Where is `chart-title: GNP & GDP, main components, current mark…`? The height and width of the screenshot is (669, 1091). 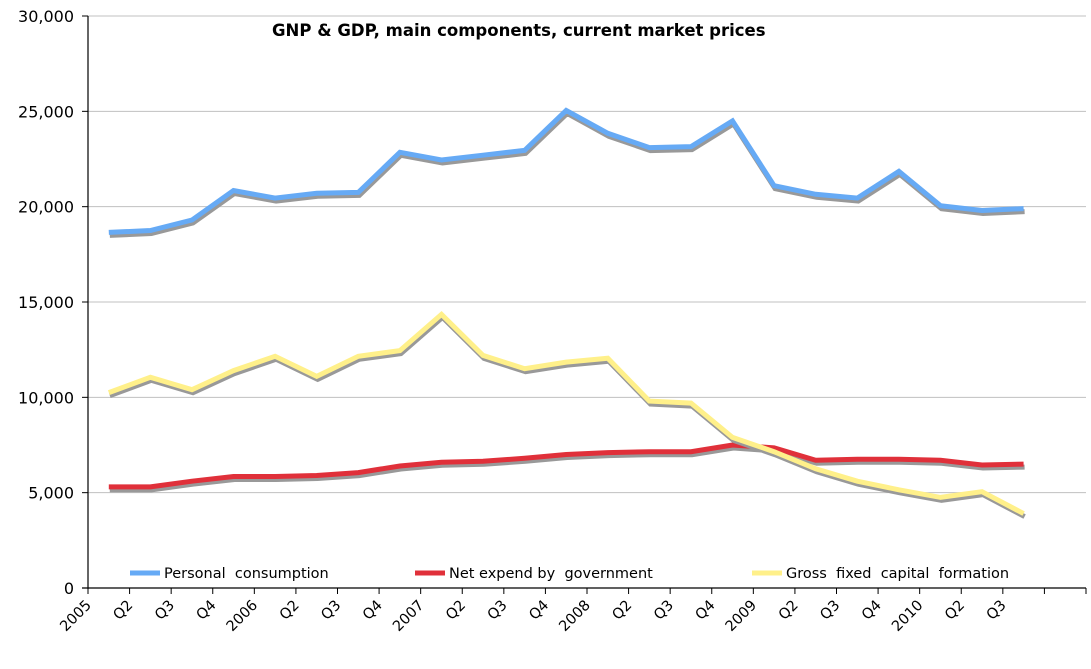 chart-title: GNP & GDP, main components, current mark… is located at coordinates (519, 30).